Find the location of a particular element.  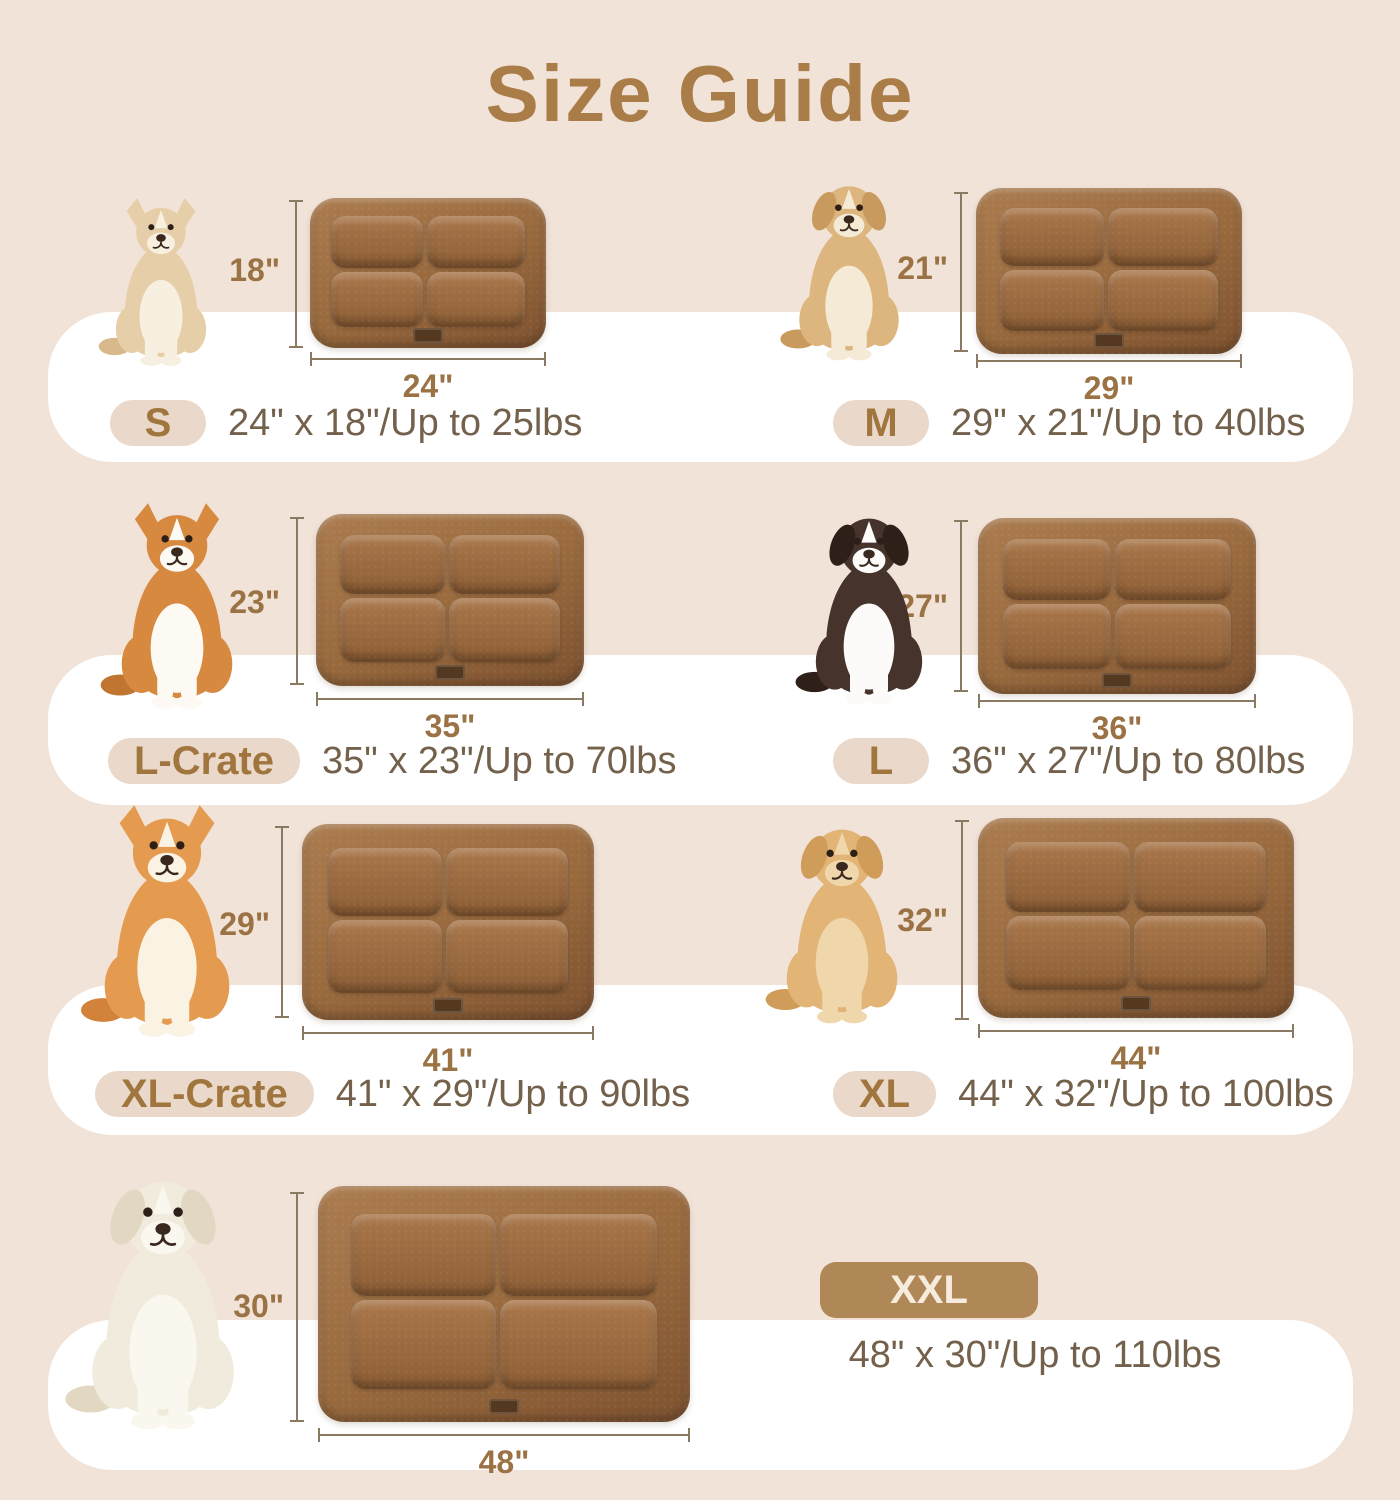

size-summary: XL 44" x 32"/Up to 100lbs is located at coordinates (1083, 1094).